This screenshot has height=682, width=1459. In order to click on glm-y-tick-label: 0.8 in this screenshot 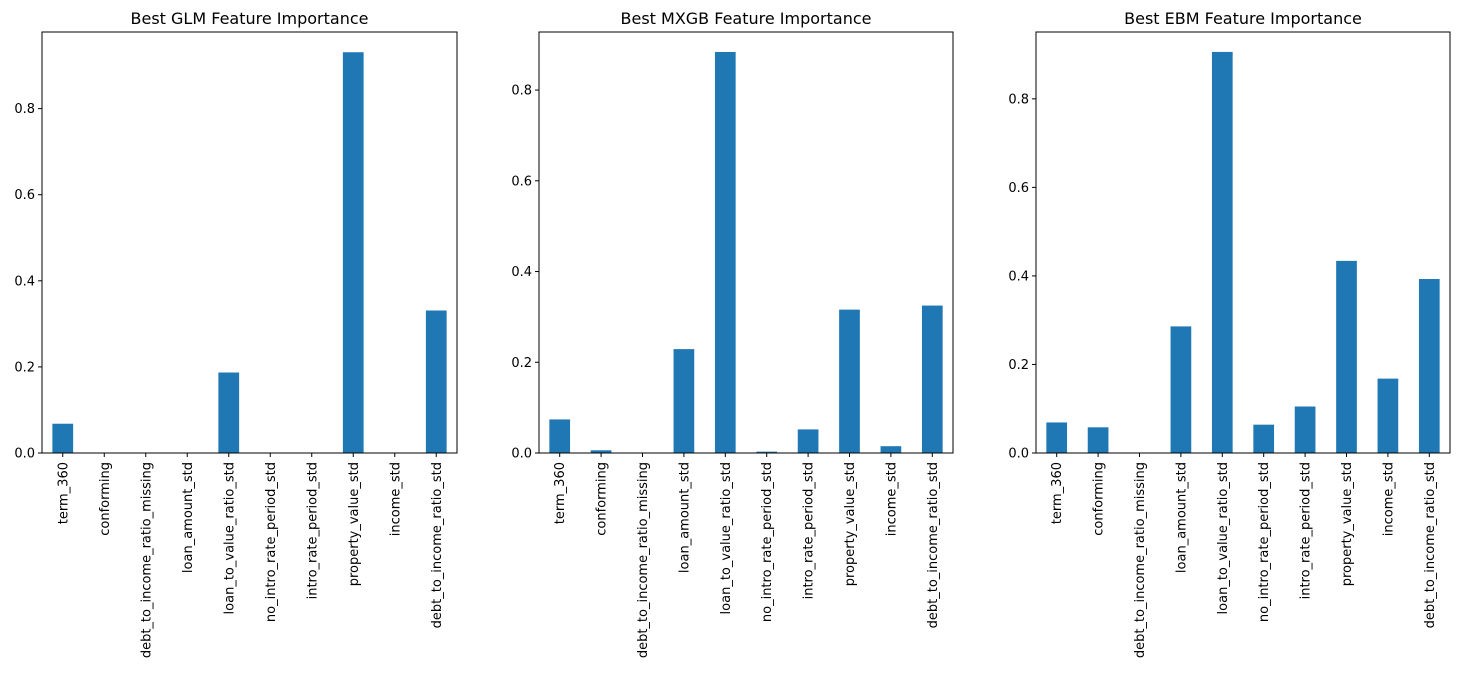, I will do `click(24, 109)`.